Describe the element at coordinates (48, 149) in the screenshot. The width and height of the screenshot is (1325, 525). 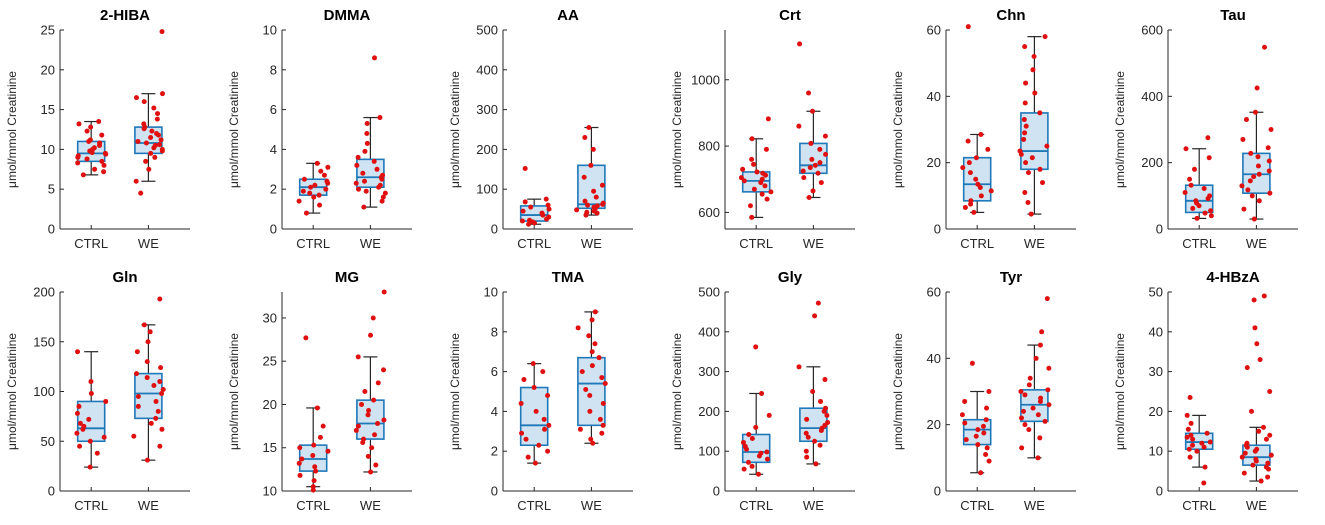
I see `y-tick-label: 10` at that location.